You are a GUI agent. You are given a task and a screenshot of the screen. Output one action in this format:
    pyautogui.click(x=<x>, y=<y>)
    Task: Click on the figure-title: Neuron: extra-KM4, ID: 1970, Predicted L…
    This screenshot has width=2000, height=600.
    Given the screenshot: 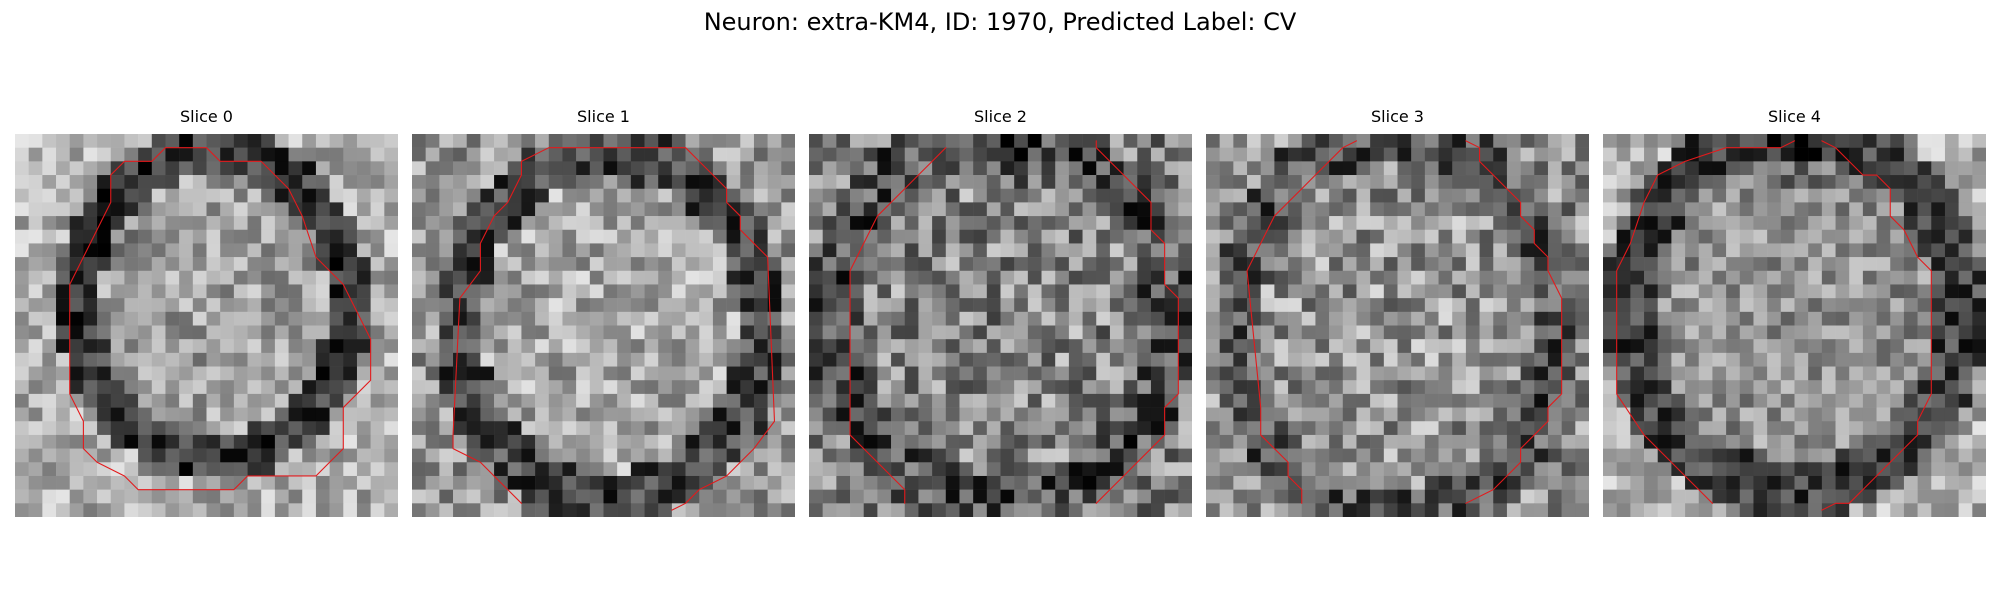 What is the action you would take?
    pyautogui.click(x=1000, y=22)
    